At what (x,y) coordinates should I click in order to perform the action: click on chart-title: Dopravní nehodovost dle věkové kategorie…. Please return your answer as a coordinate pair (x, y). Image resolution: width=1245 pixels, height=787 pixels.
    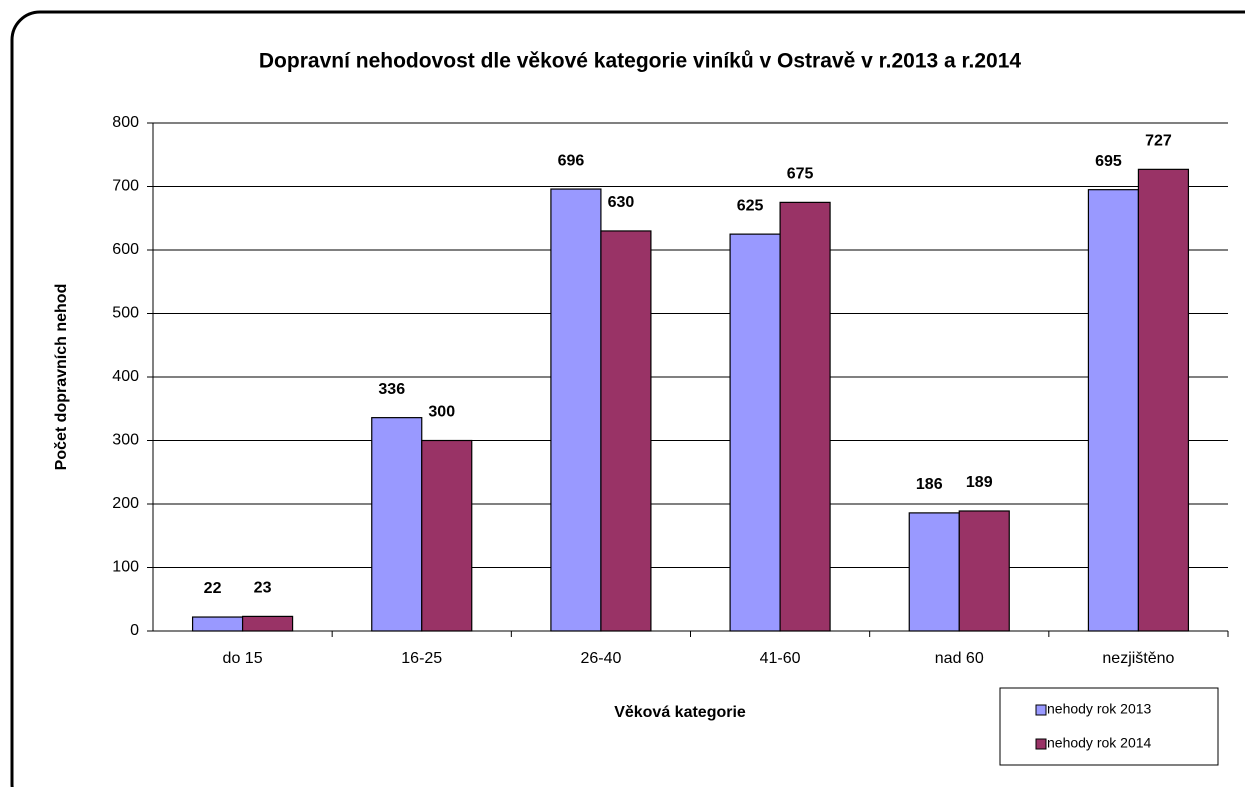
    Looking at the image, I should click on (640, 61).